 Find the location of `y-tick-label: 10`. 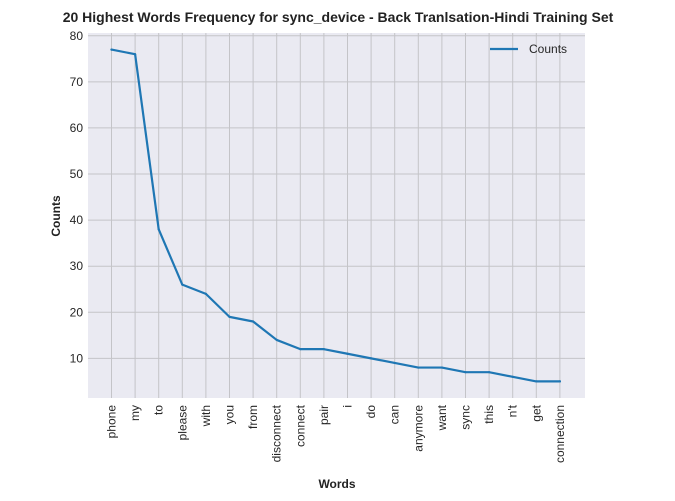

y-tick-label: 10 is located at coordinates (77, 358).